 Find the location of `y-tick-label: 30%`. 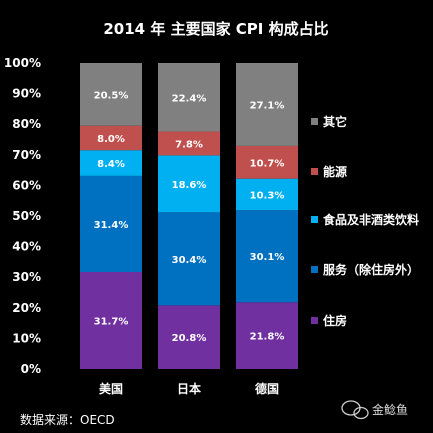

y-tick-label: 30% is located at coordinates (26, 277).